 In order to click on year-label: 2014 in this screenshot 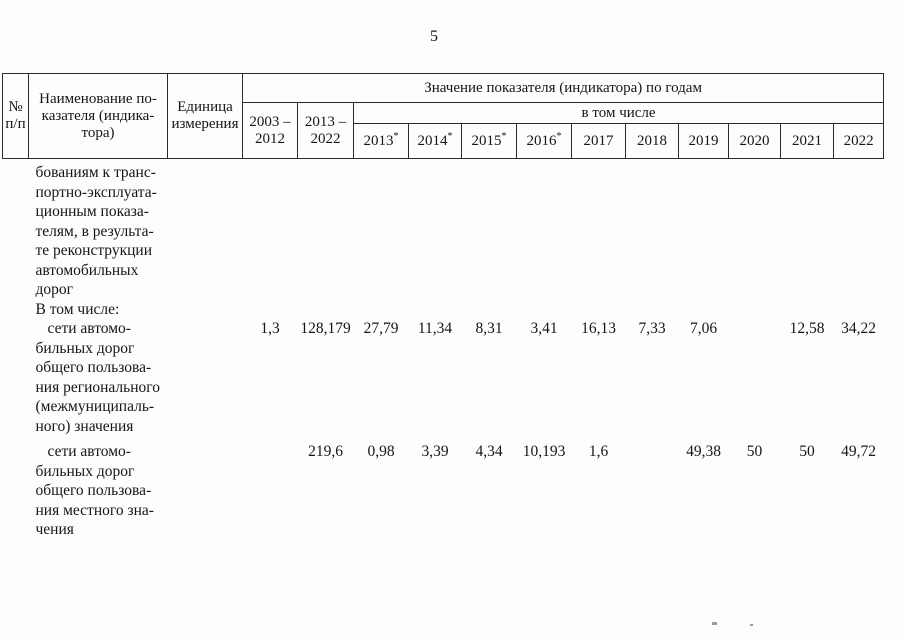, I will do `click(432, 140)`.